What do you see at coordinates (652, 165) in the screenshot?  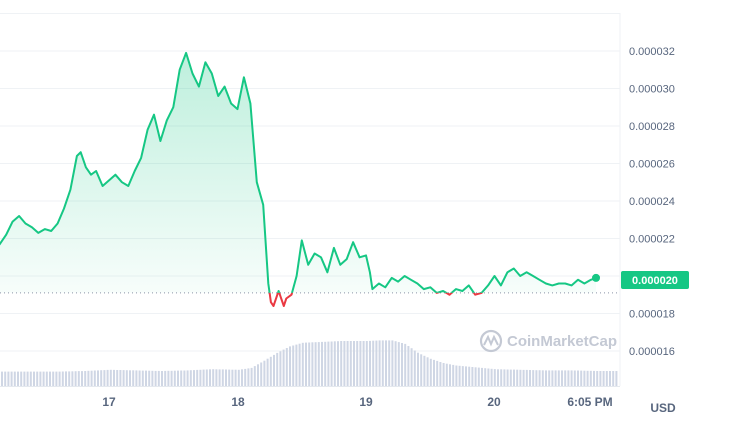 I see `y-tick-label: 0.000026` at bounding box center [652, 165].